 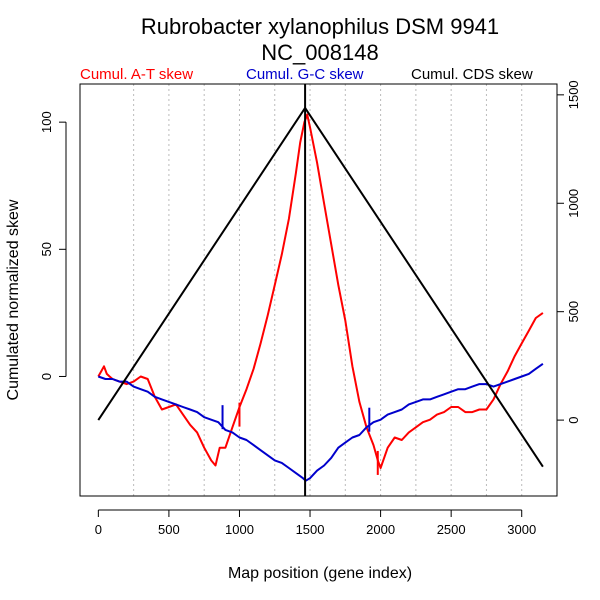 I want to click on y2-tick-label-0: 0, so click(x=573, y=419).